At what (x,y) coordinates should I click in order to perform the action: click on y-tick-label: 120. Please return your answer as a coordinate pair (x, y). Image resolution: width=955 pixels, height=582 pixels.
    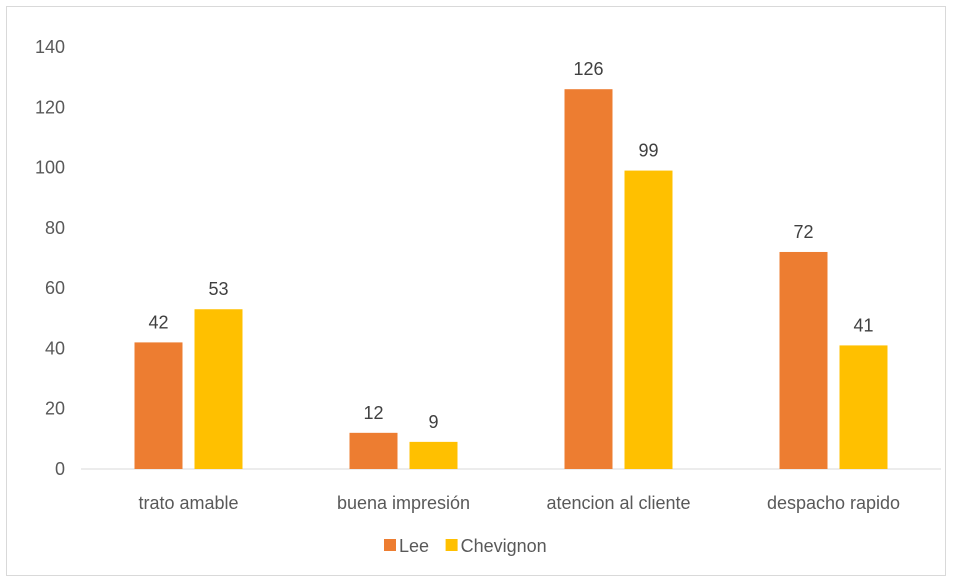
    Looking at the image, I should click on (50, 107).